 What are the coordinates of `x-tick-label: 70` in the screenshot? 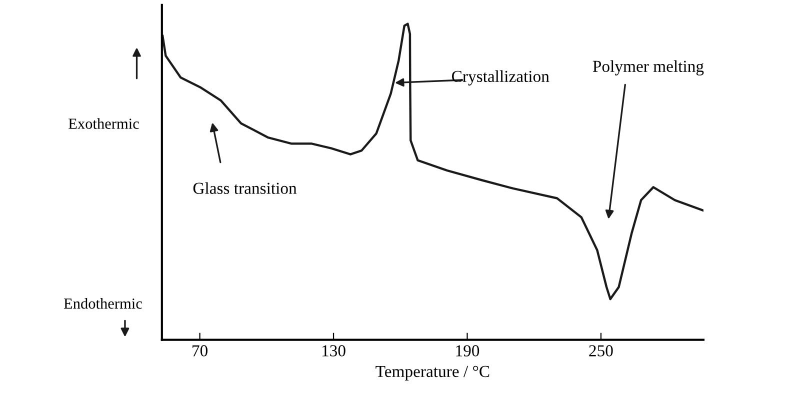 It's located at (200, 350).